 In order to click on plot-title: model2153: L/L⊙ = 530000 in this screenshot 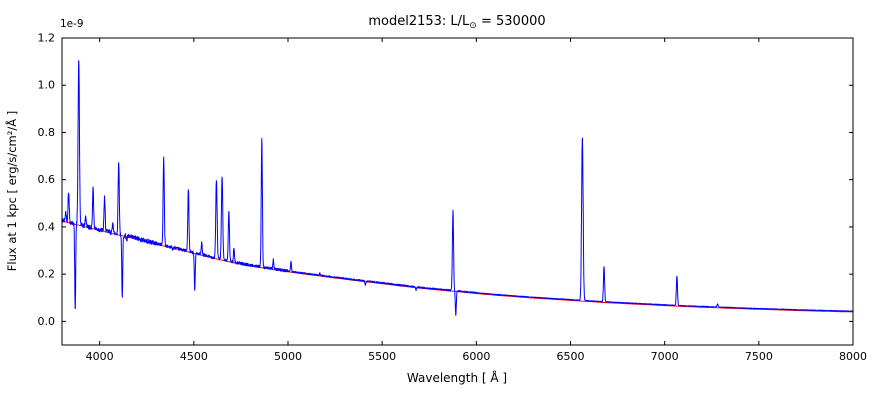, I will do `click(456, 22)`.